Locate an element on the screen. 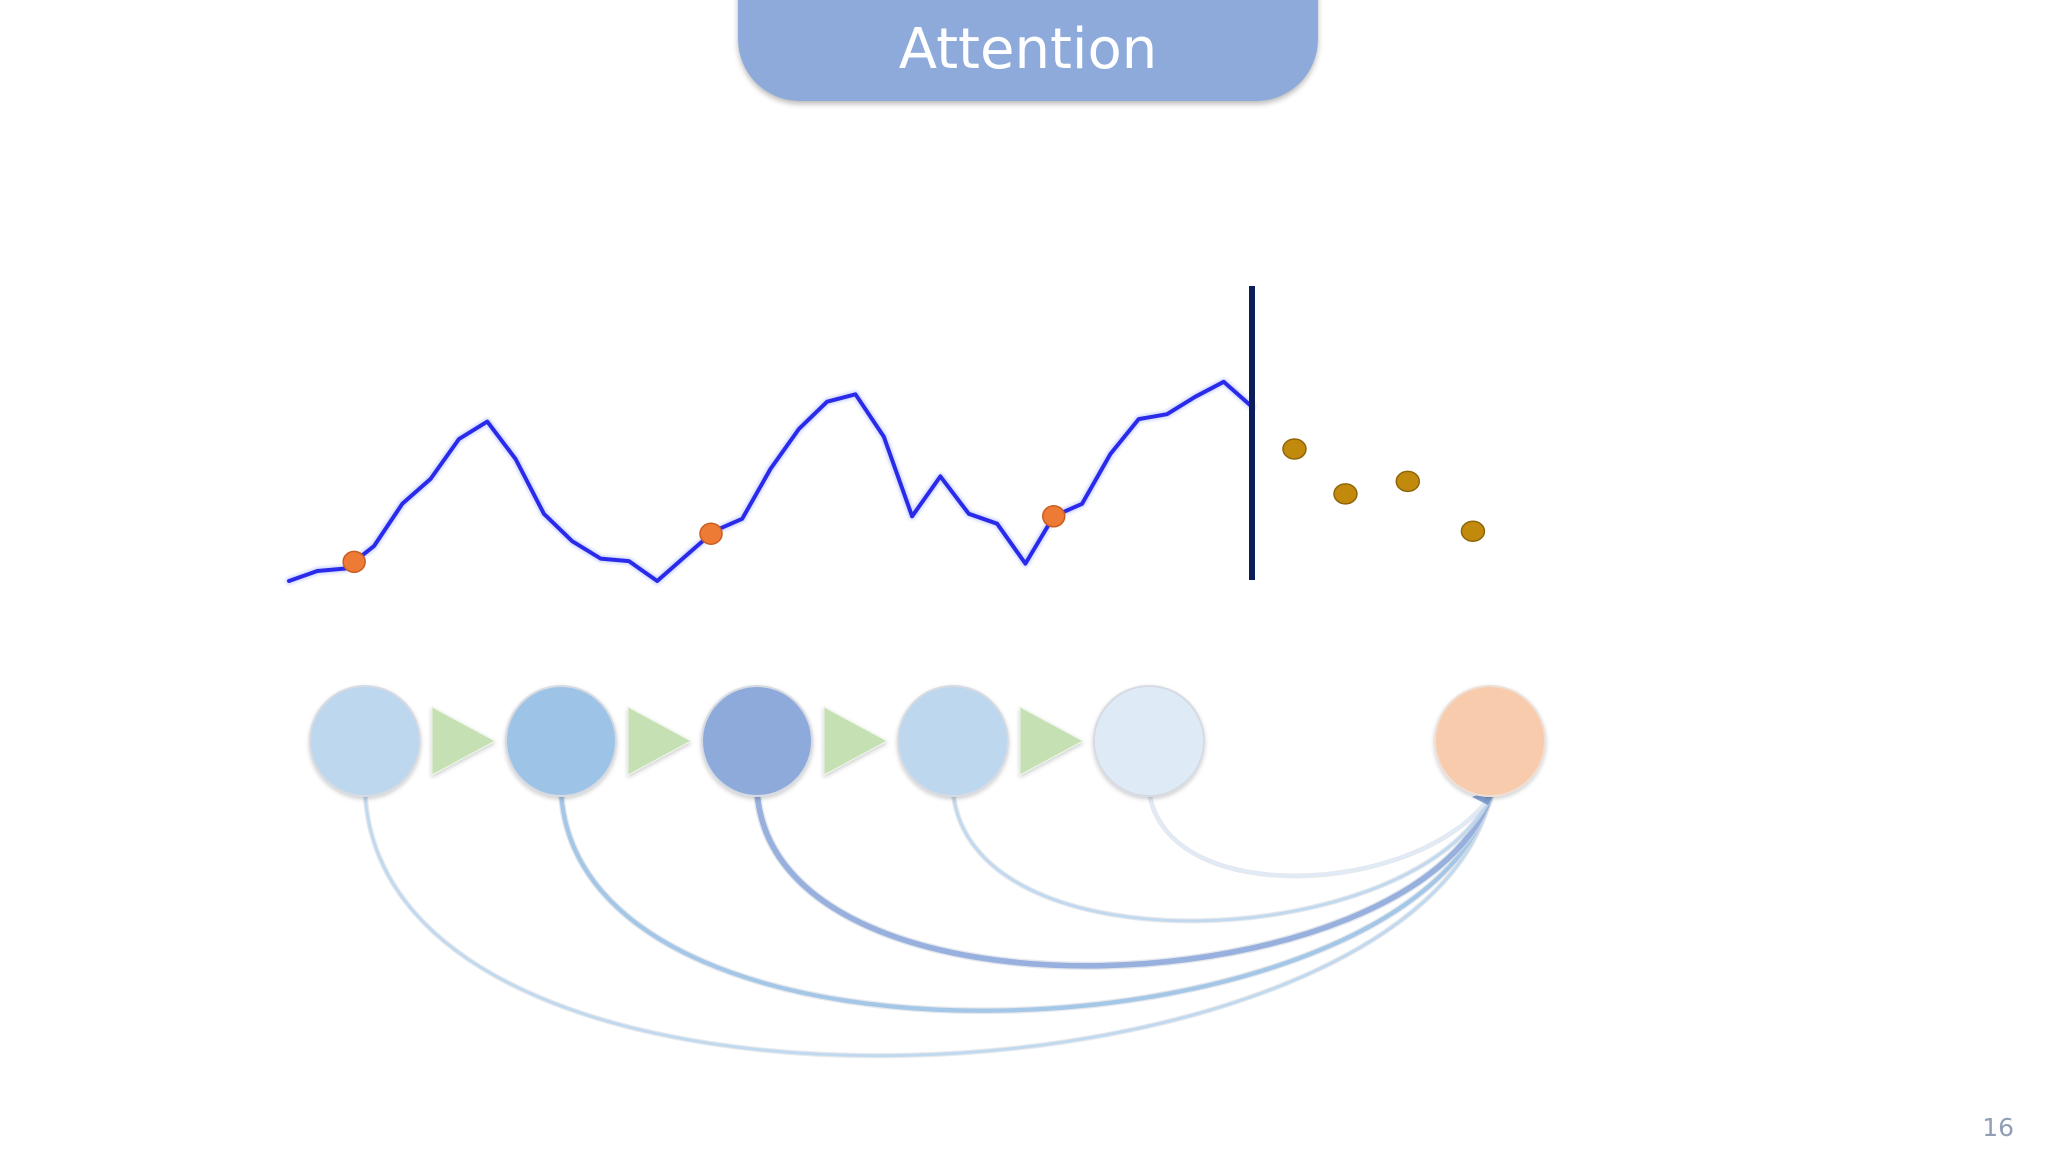 The width and height of the screenshot is (2048, 1152). slide-title: Attention is located at coordinates (1028, 49).